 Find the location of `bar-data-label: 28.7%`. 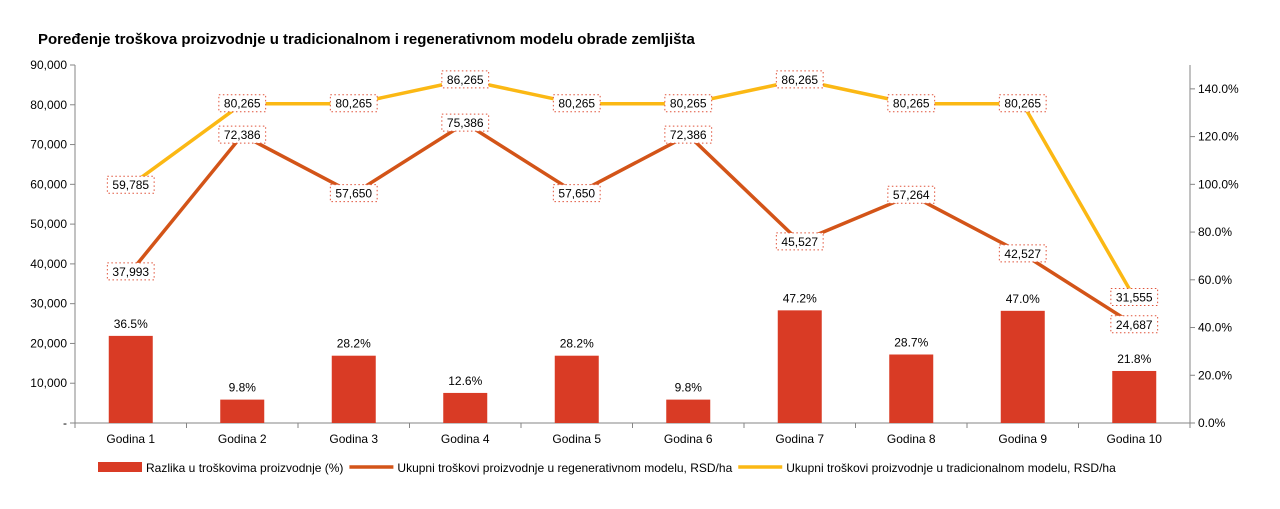

bar-data-label: 28.7% is located at coordinates (911, 343).